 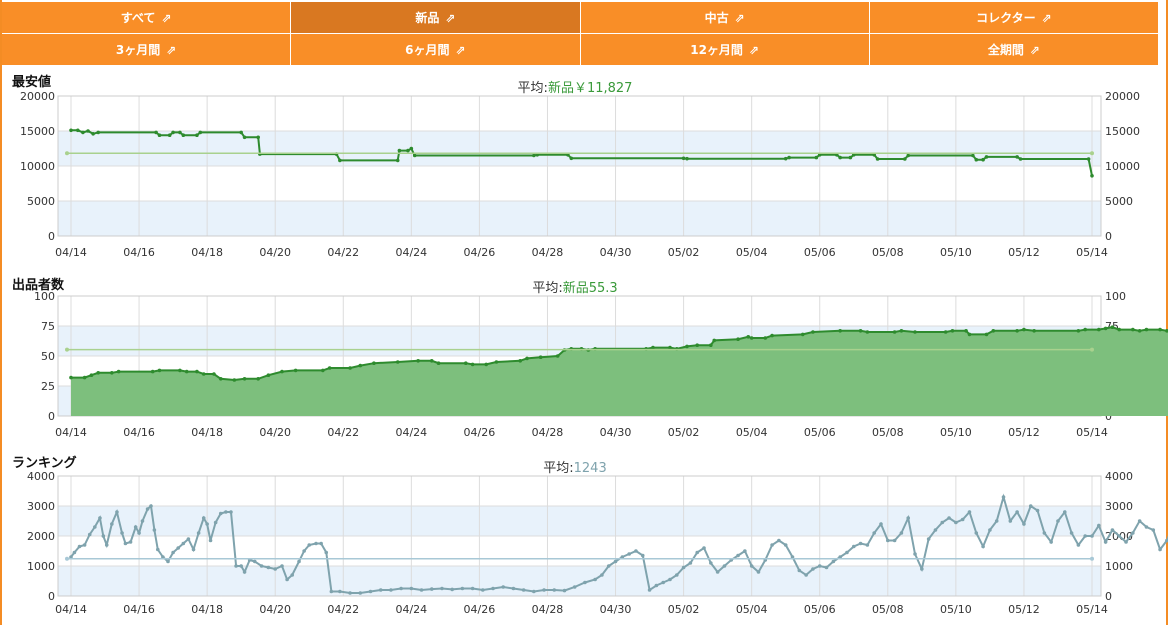 I want to click on y-tick-label-left: 5000, so click(x=41, y=201).